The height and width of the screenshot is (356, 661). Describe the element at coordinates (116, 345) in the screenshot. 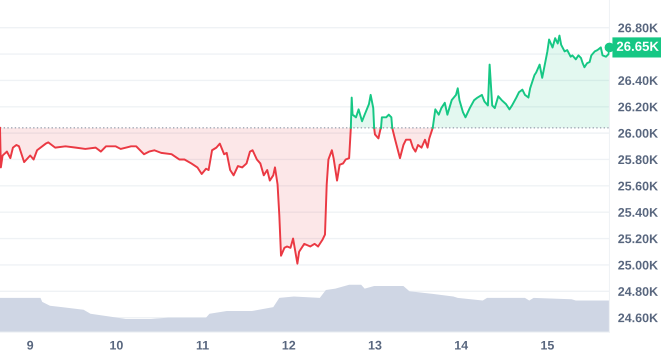

I see `x-tick-label: 10` at that location.